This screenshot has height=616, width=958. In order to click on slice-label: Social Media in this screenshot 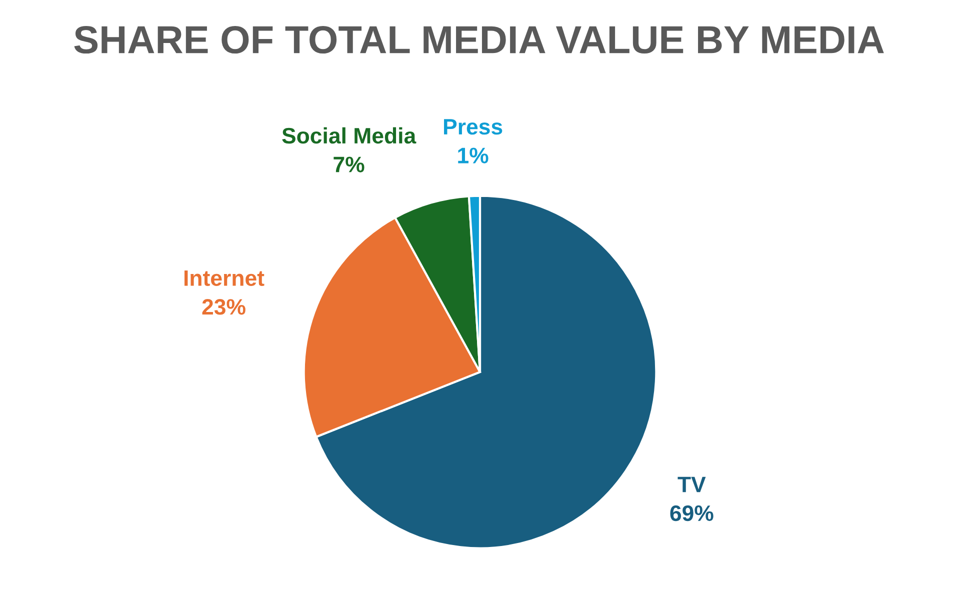, I will do `click(349, 135)`.